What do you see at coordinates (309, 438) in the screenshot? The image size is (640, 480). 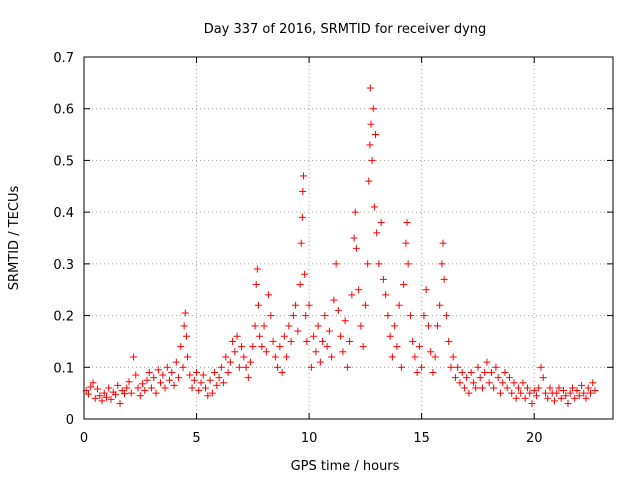 I see `x-tick-label: 10` at bounding box center [309, 438].